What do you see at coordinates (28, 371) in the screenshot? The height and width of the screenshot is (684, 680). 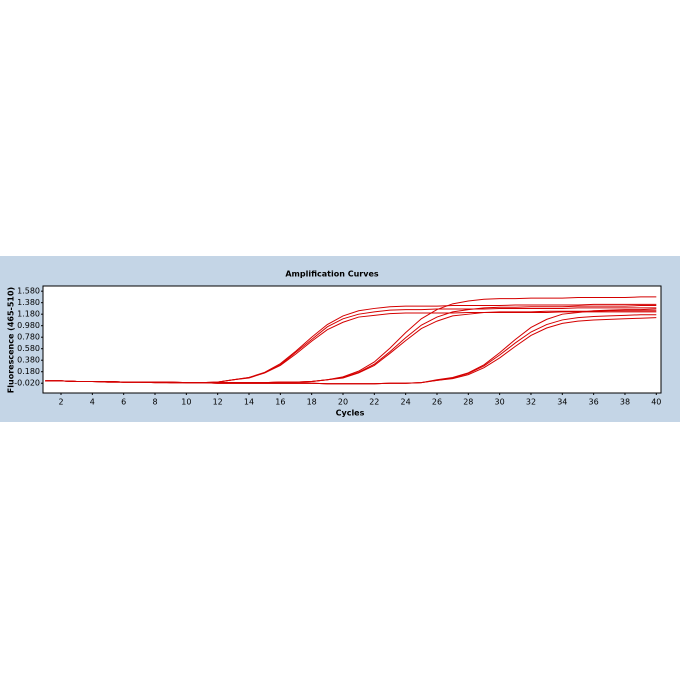 I see `y-tick-label: 0.180` at bounding box center [28, 371].